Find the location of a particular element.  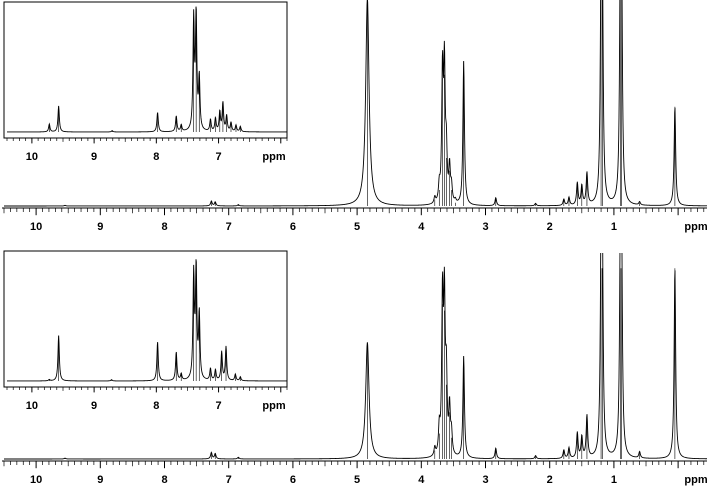

top-main-x-unit-label: ppm is located at coordinates (695, 227).